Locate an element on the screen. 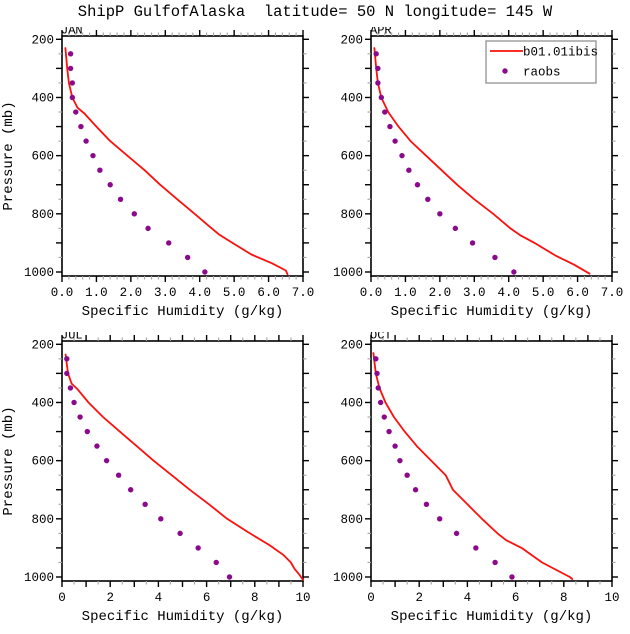 The height and width of the screenshot is (634, 630). y-tick-label: 200 is located at coordinates (351, 40).